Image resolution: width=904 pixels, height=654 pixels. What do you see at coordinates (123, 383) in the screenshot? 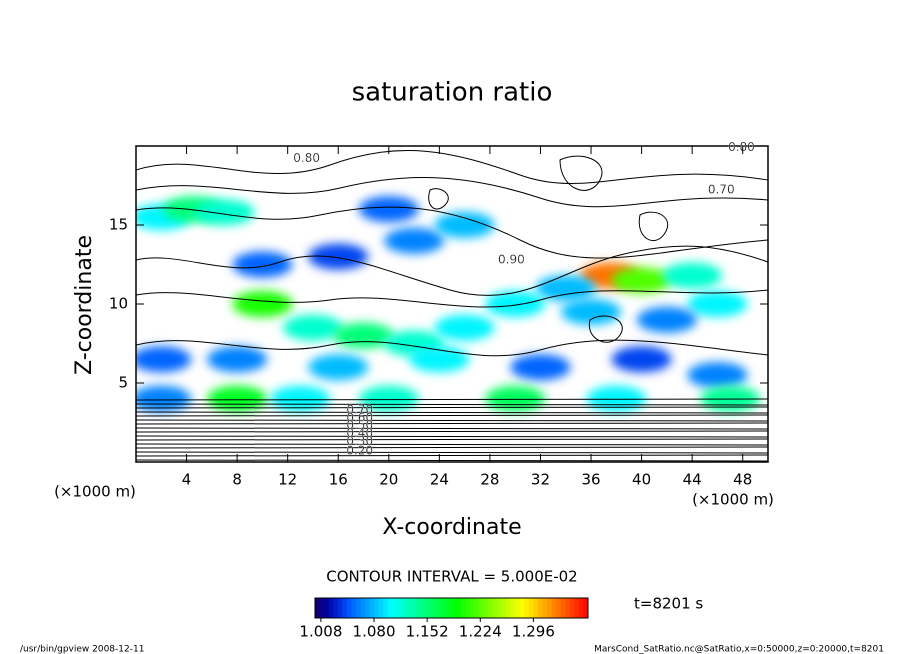
I see `y-tick-label: 5` at bounding box center [123, 383].